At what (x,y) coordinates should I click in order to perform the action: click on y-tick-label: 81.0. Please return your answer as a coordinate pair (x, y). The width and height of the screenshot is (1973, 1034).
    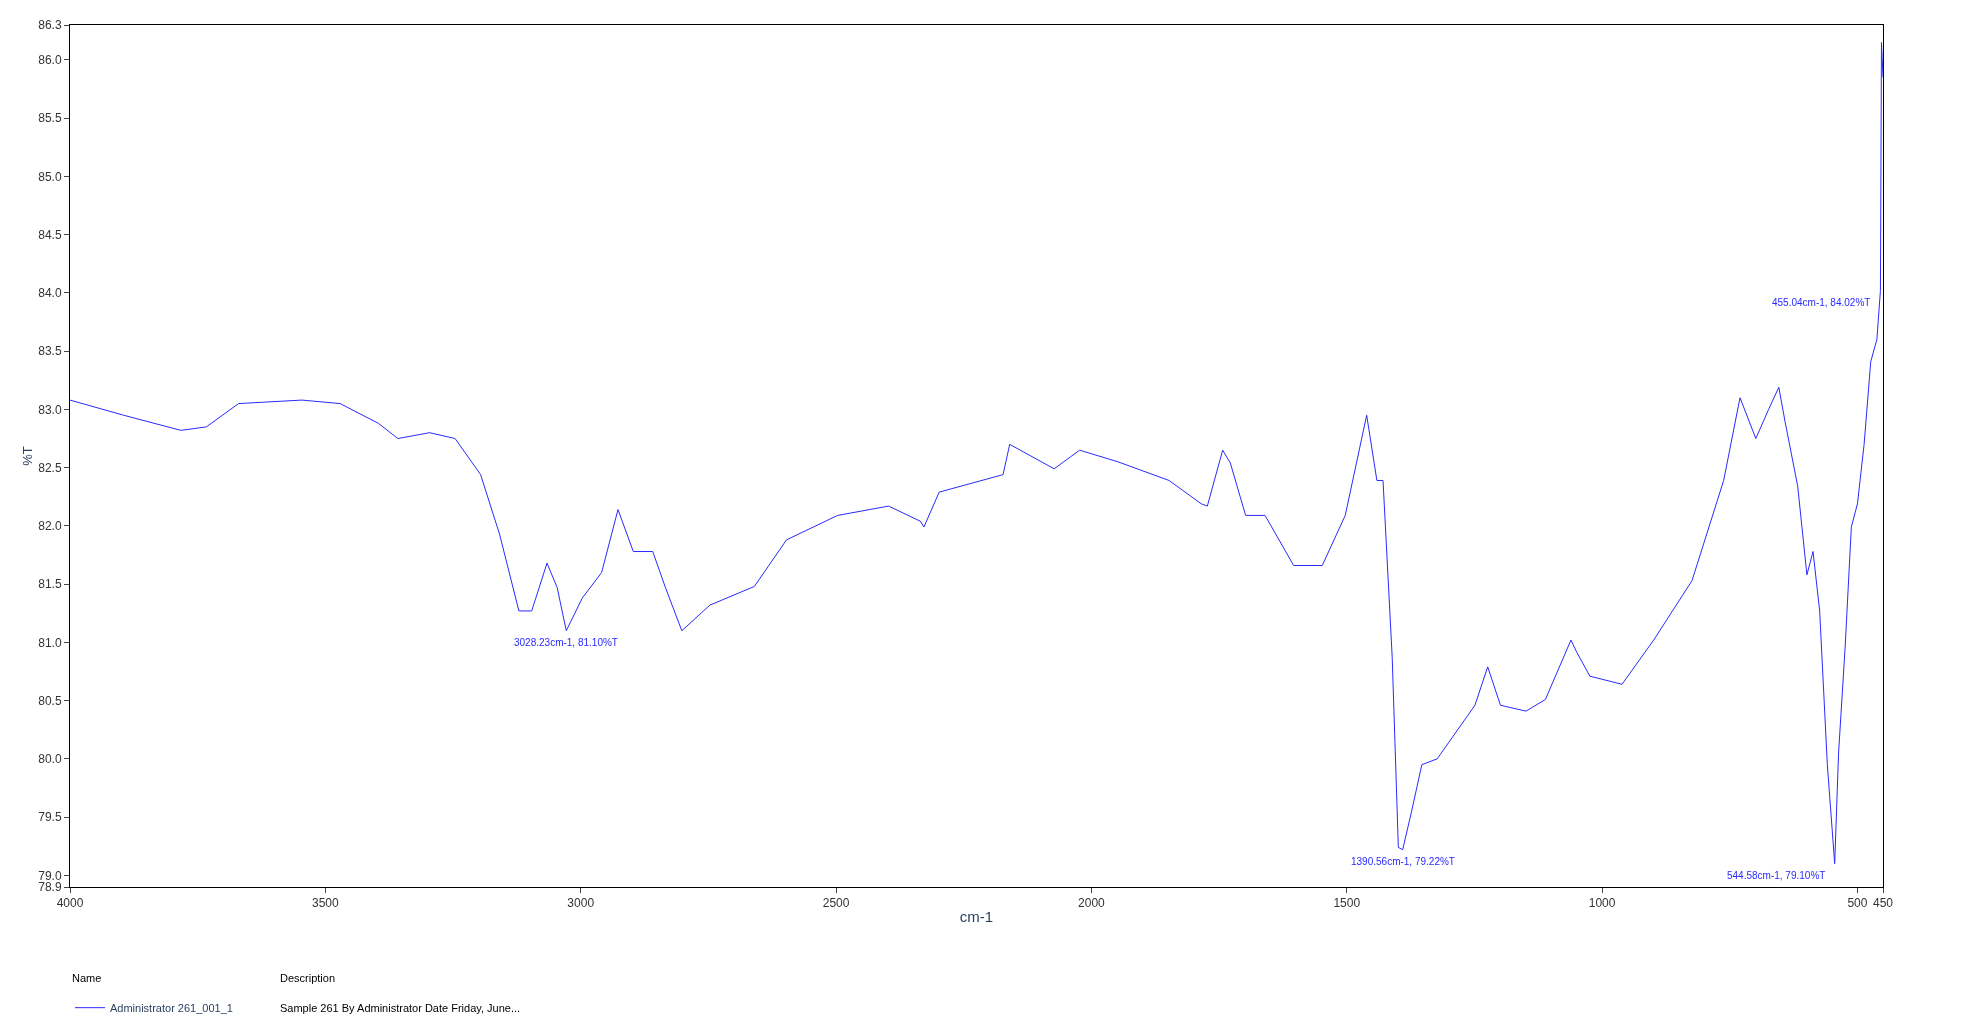
    Looking at the image, I should click on (50, 642).